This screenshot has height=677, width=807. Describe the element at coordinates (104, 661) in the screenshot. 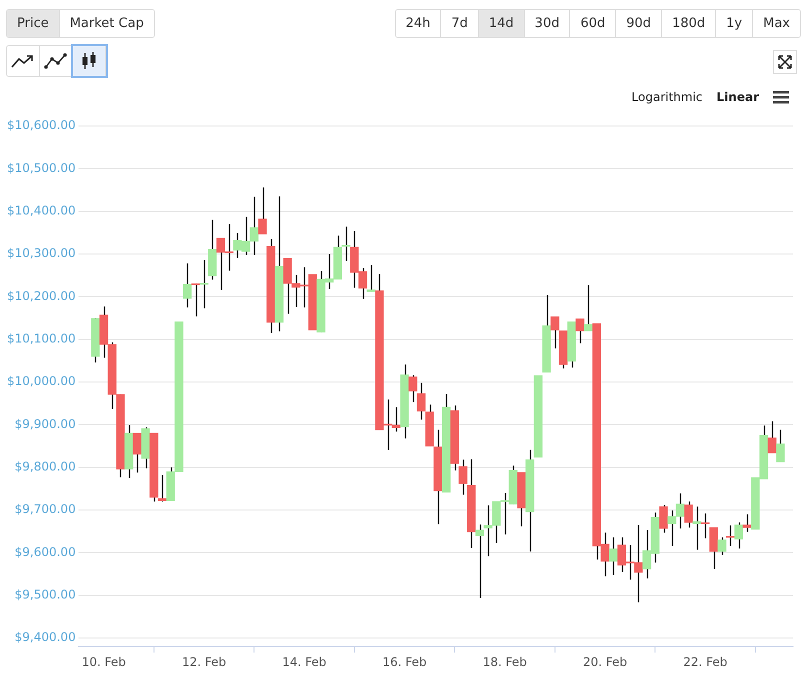

I see `x-tick-label: 10. Feb` at that location.